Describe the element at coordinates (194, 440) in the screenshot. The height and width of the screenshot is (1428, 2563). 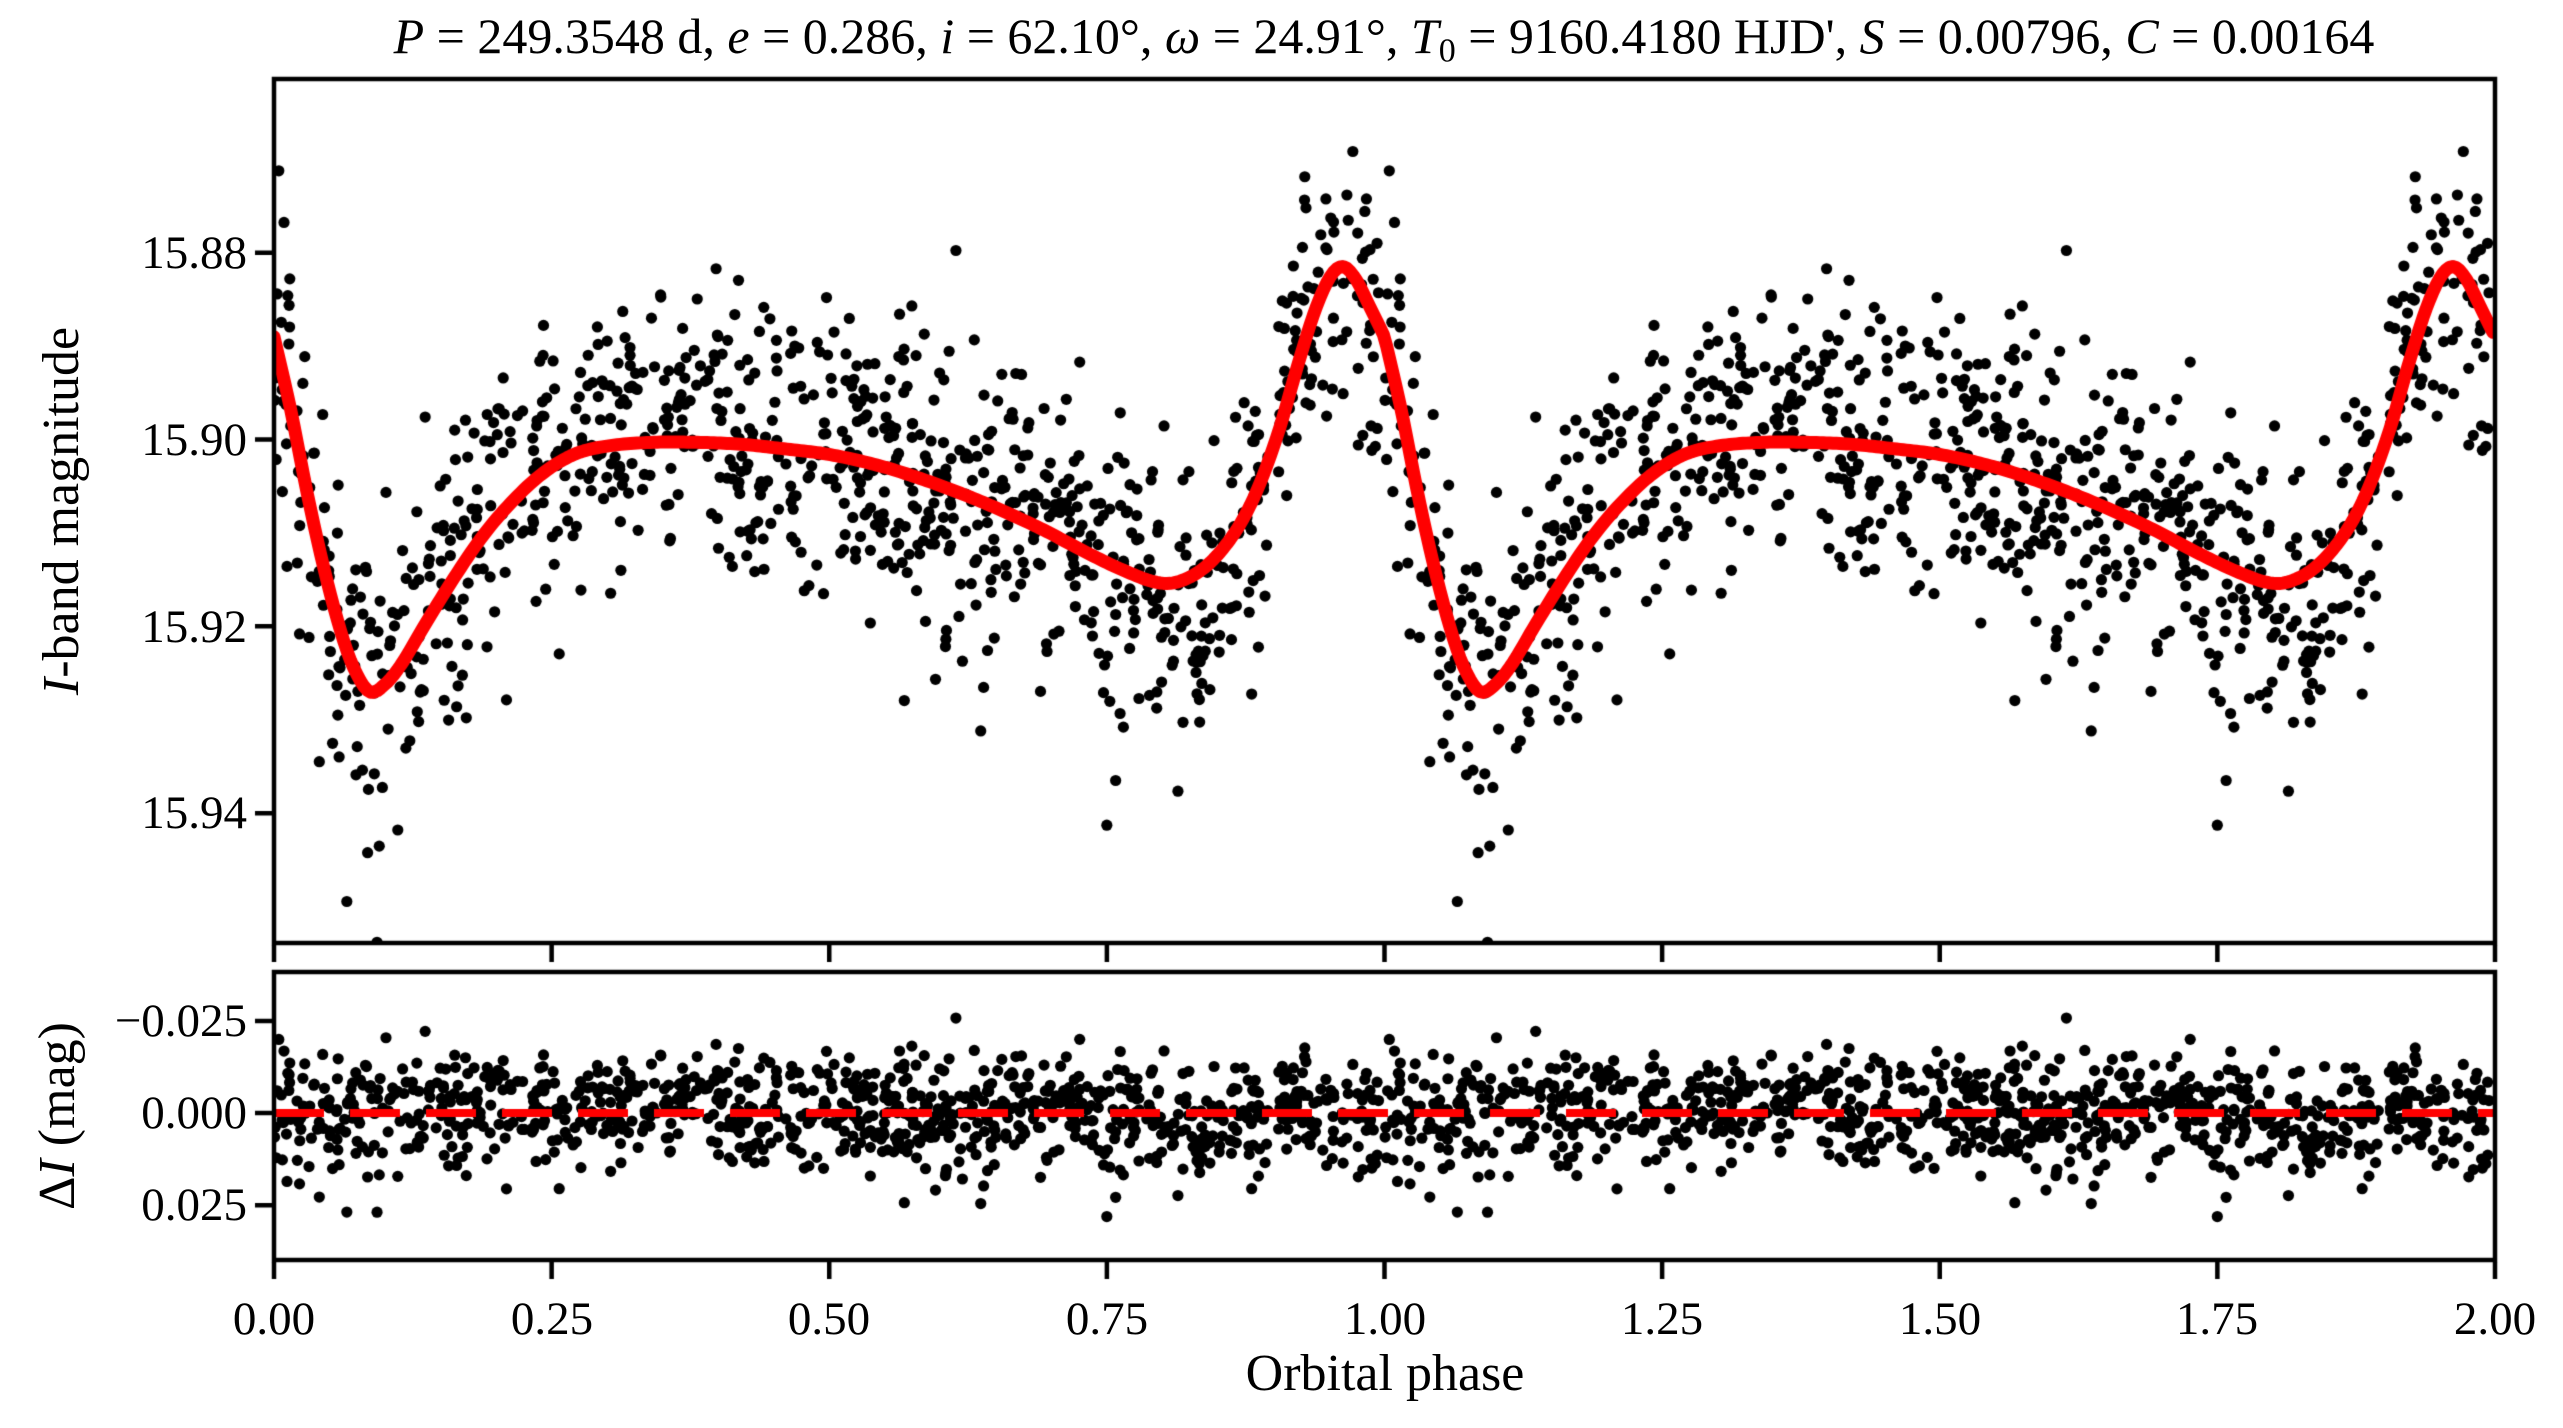
I see `y-tick-label: 15.90` at that location.